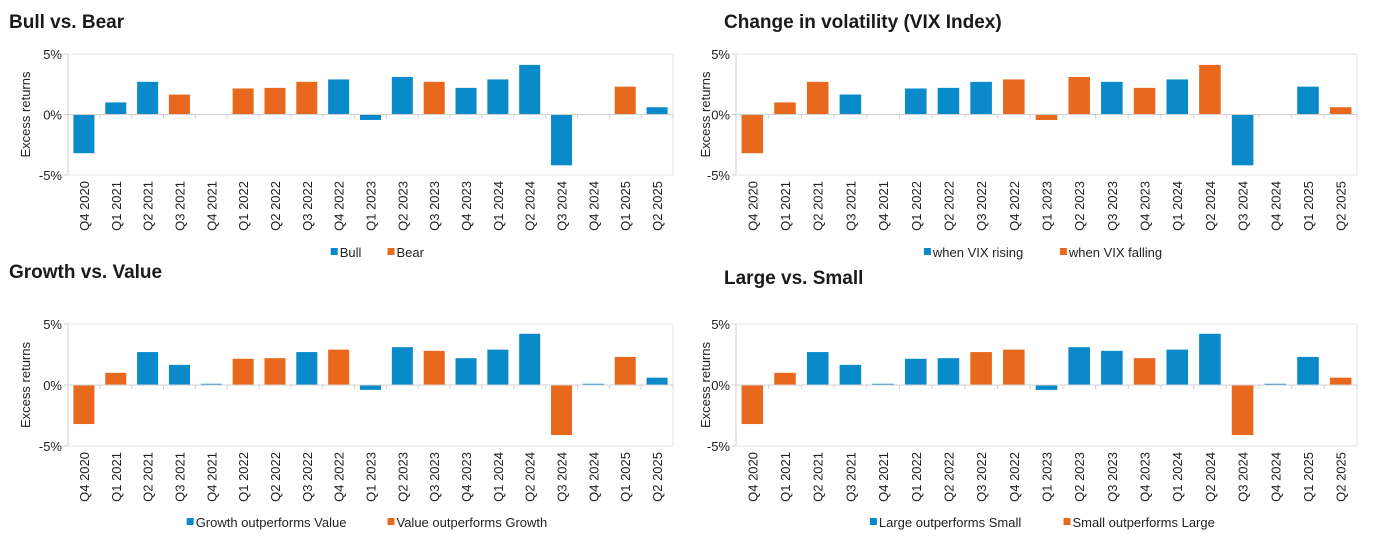 The image size is (1377, 544). Describe the element at coordinates (1243, 477) in the screenshot. I see `x-tick-label: Q3 2024` at that location.